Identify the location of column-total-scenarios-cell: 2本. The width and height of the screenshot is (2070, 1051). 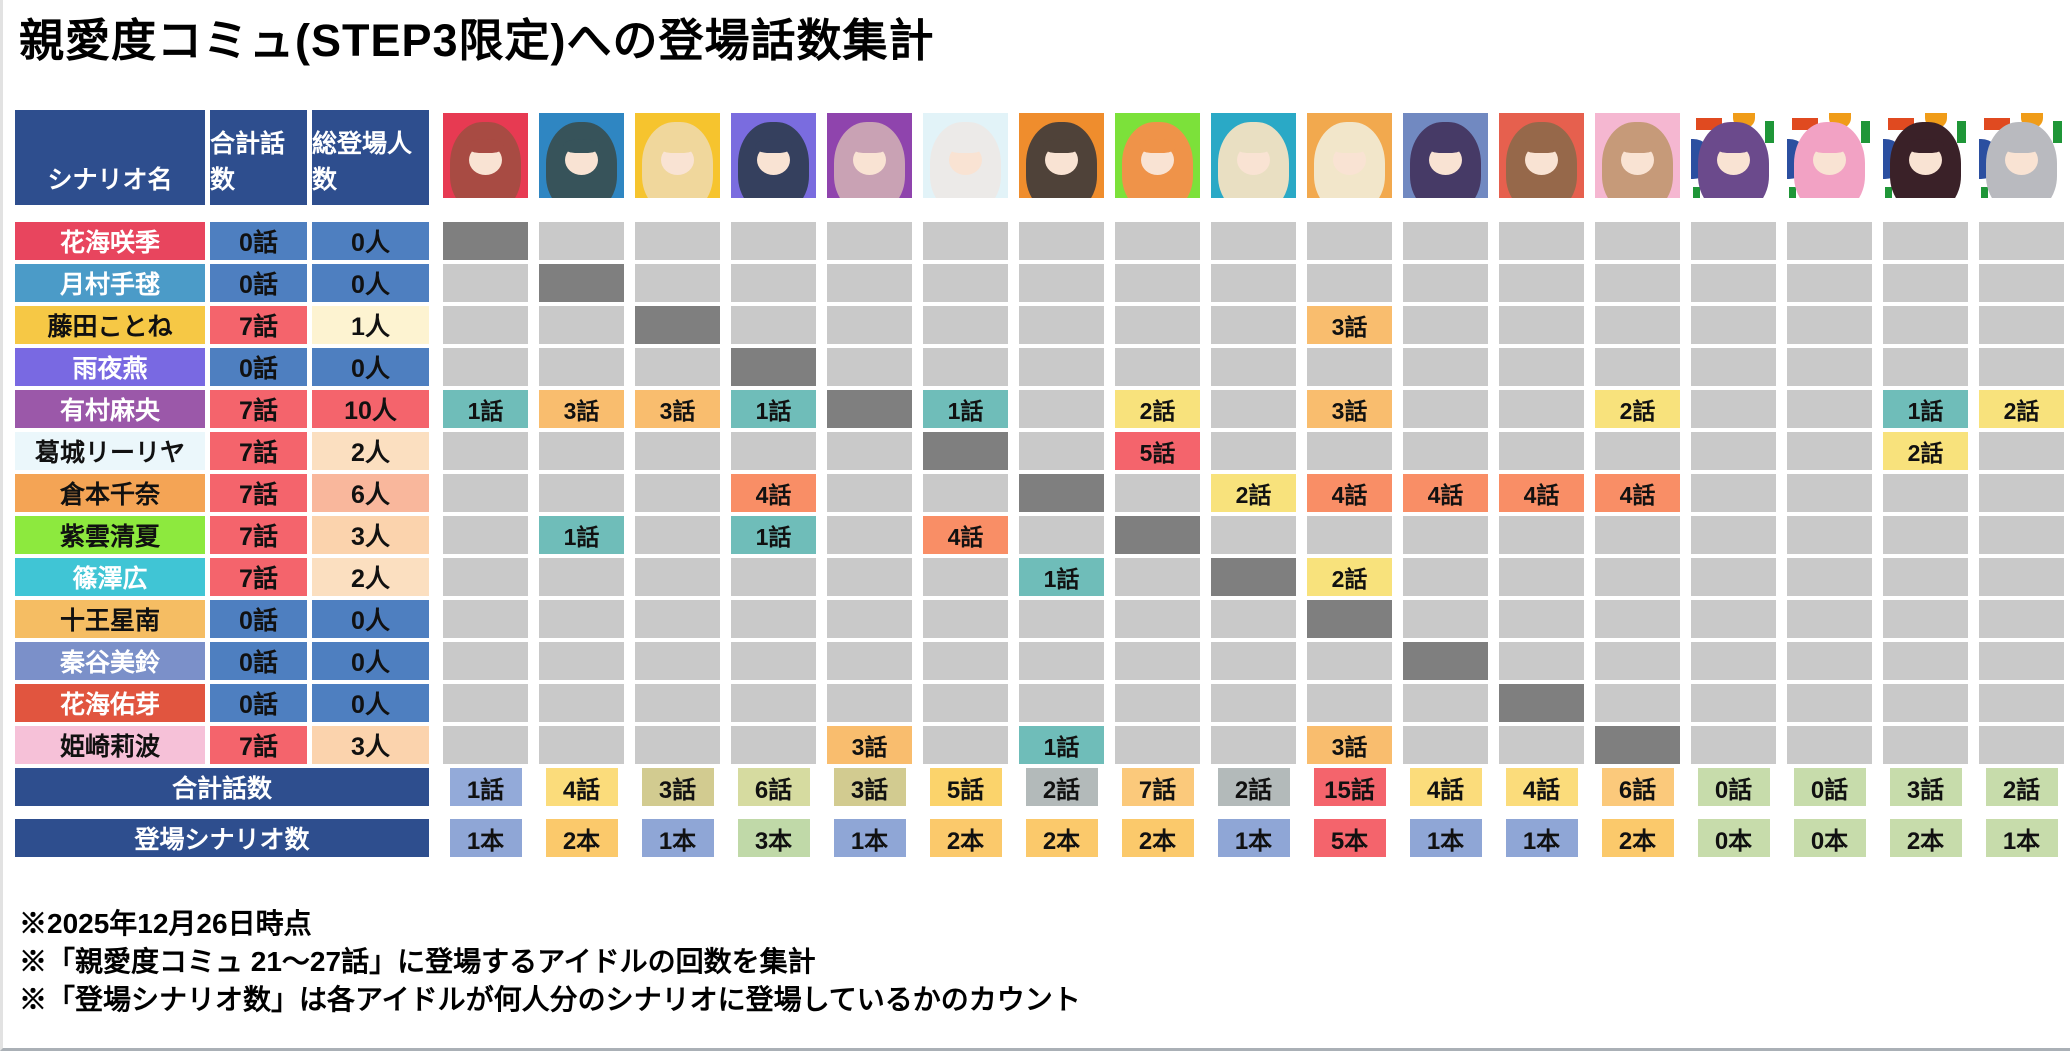
(1637, 838).